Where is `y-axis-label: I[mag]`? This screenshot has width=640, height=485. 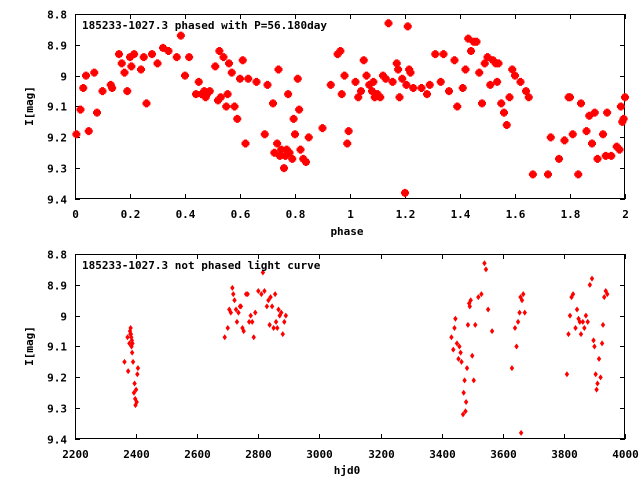 y-axis-label: I[mag] is located at coordinates (29, 106).